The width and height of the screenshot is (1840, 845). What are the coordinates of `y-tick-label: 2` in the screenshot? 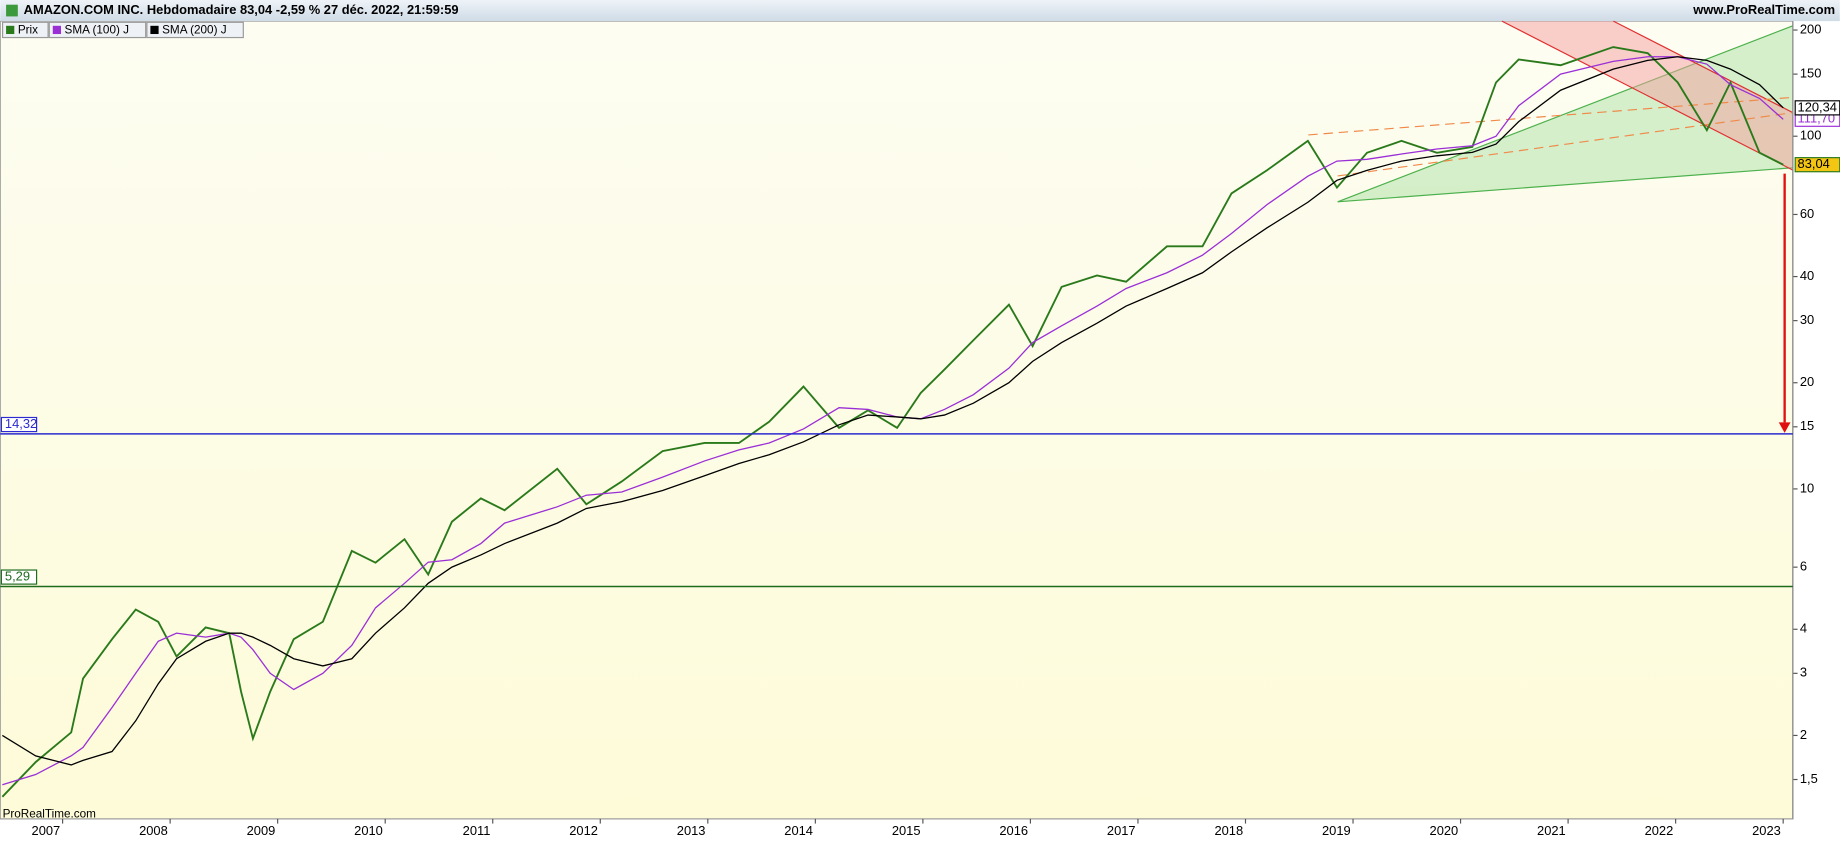 It's located at (1803, 734).